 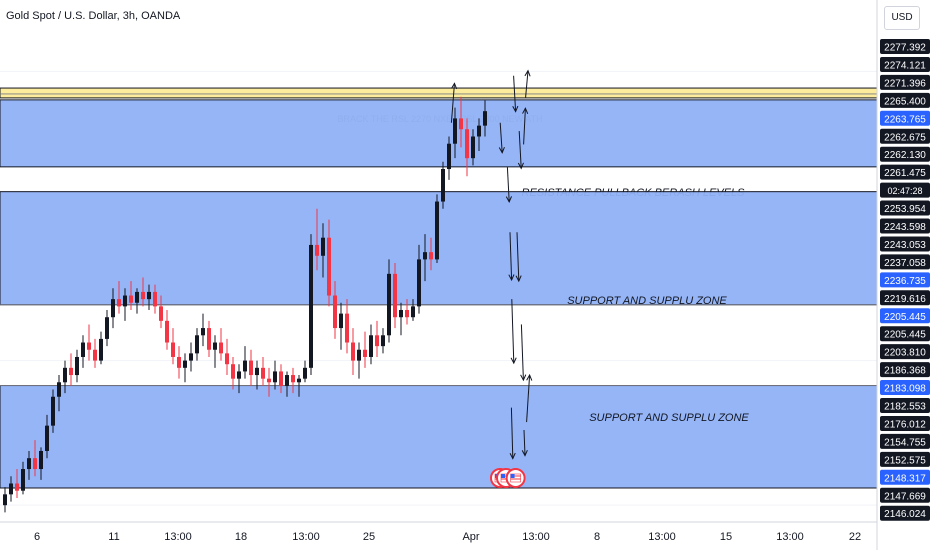 What do you see at coordinates (905, 83) in the screenshot?
I see `price-label-text: 2271.396` at bounding box center [905, 83].